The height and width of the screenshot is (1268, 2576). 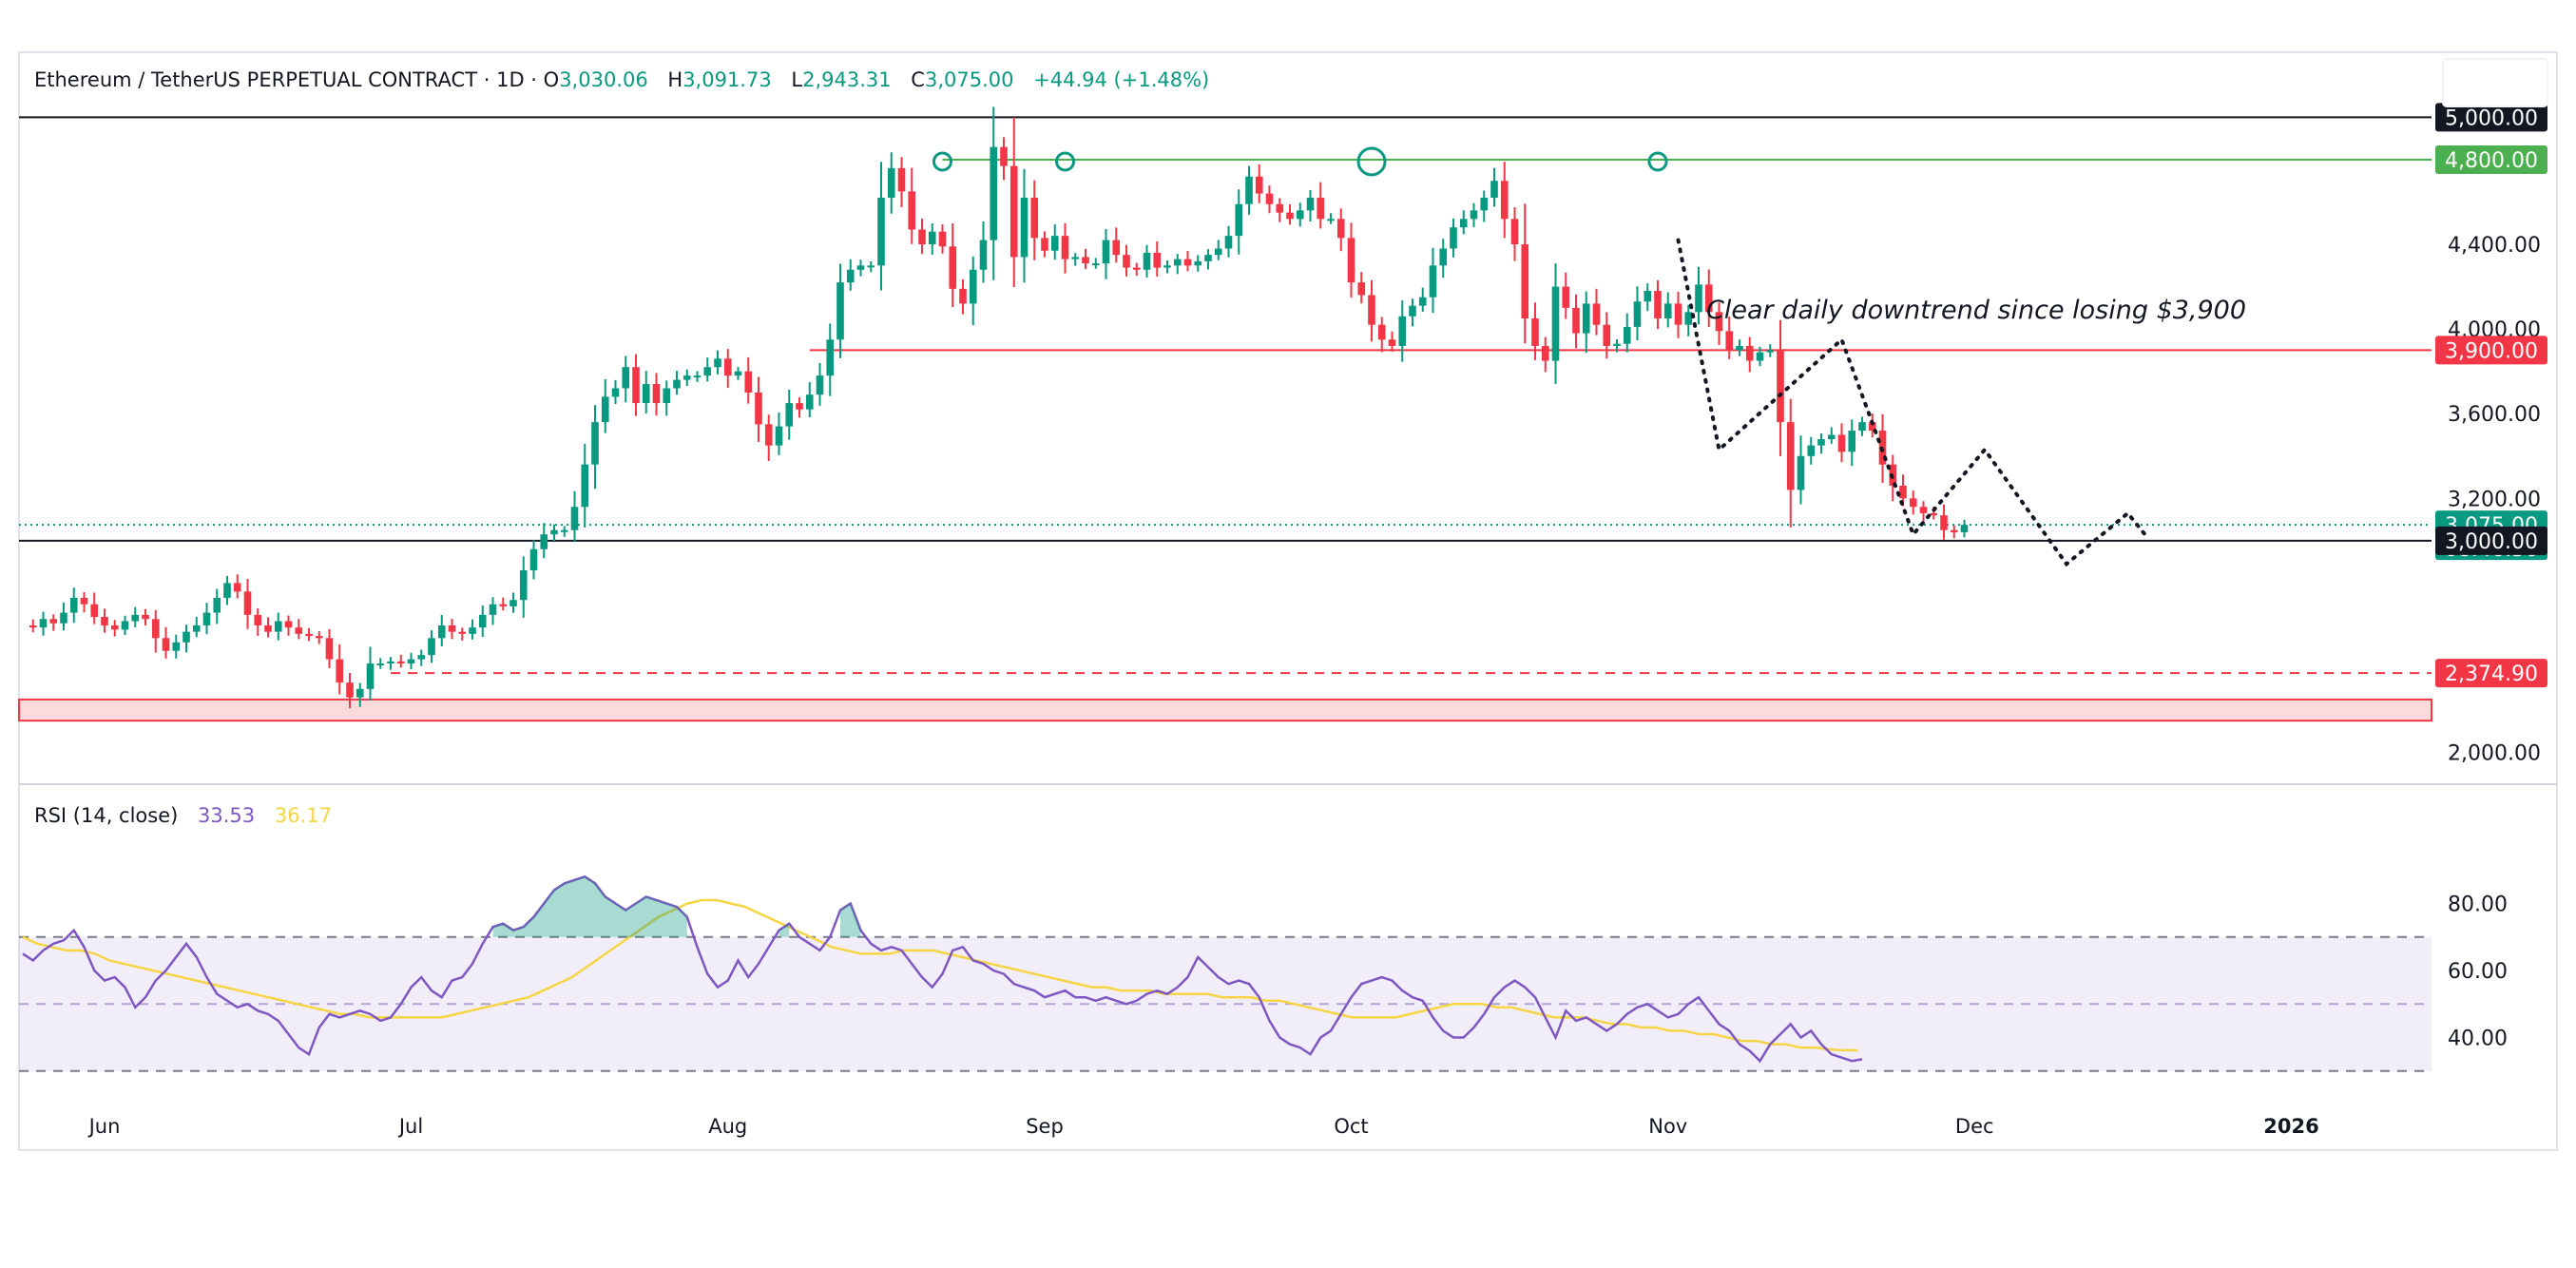 What do you see at coordinates (1913, 402) in the screenshot?
I see `projection-path` at bounding box center [1913, 402].